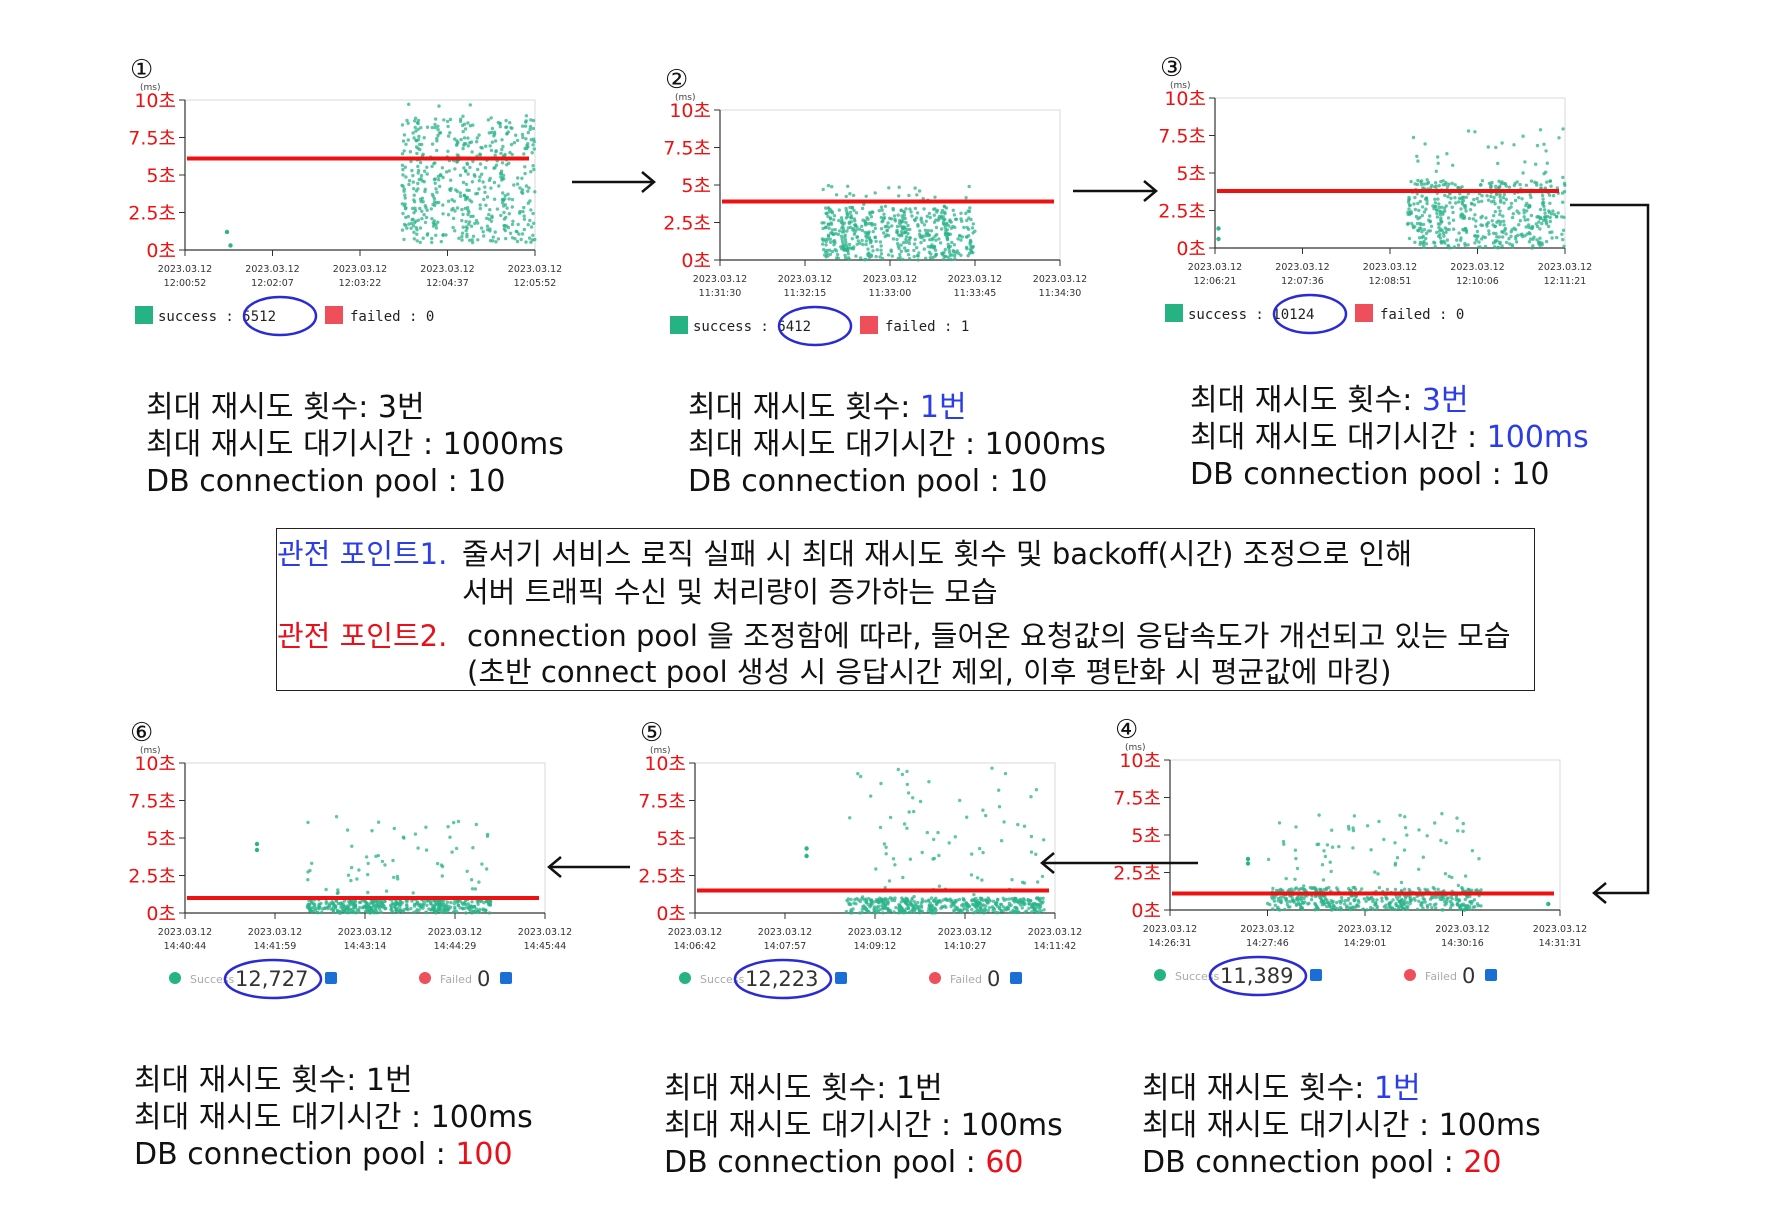  Describe the element at coordinates (155, 101) in the screenshot. I see `y-tick-label: 10초` at that location.